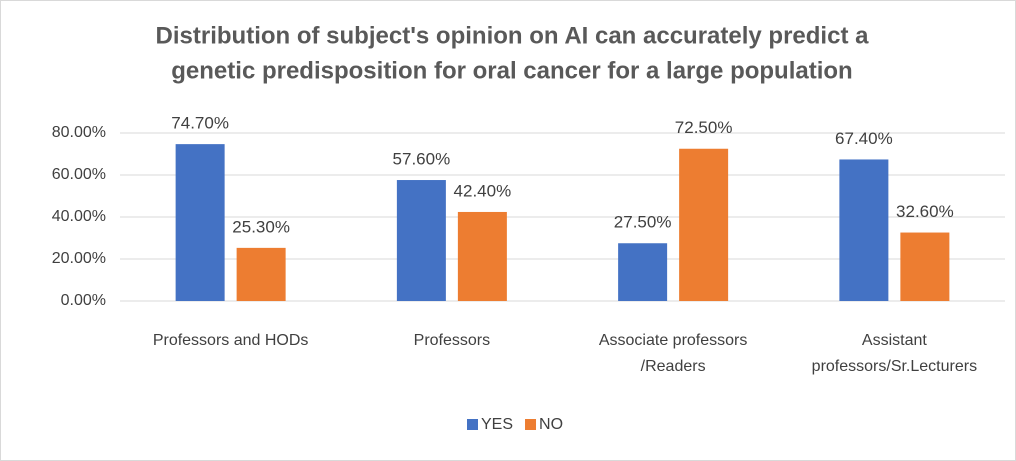  I want to click on data-label: 25.30%, so click(261, 226).